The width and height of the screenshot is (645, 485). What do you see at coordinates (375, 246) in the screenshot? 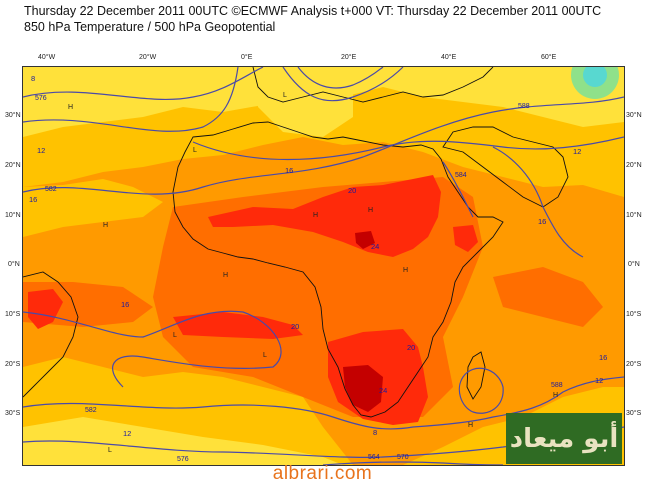
I see `temp-label-24a: 24` at bounding box center [375, 246].